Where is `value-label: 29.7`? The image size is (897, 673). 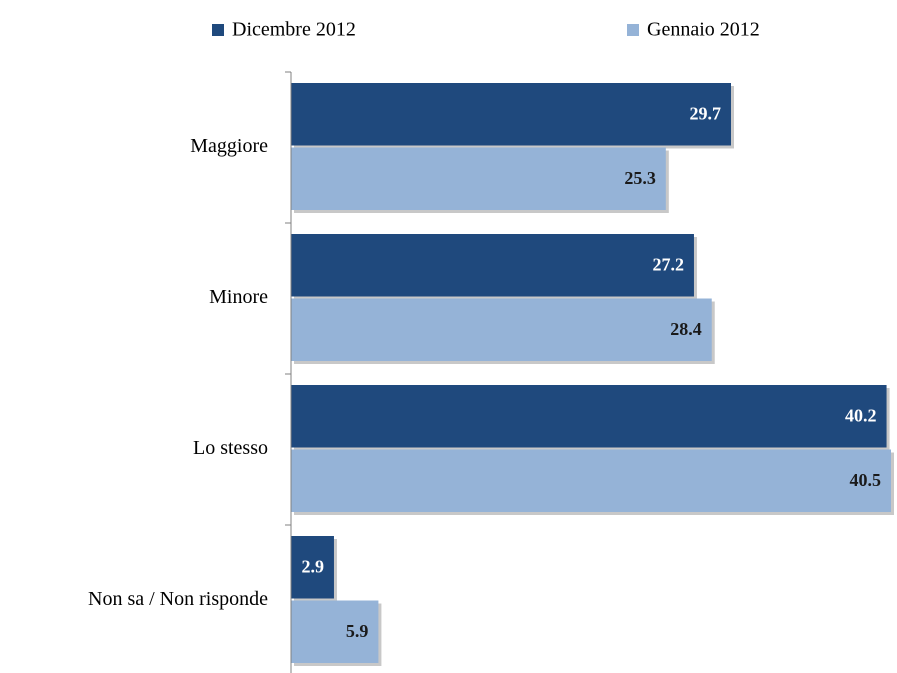
value-label: 29.7 is located at coordinates (706, 113).